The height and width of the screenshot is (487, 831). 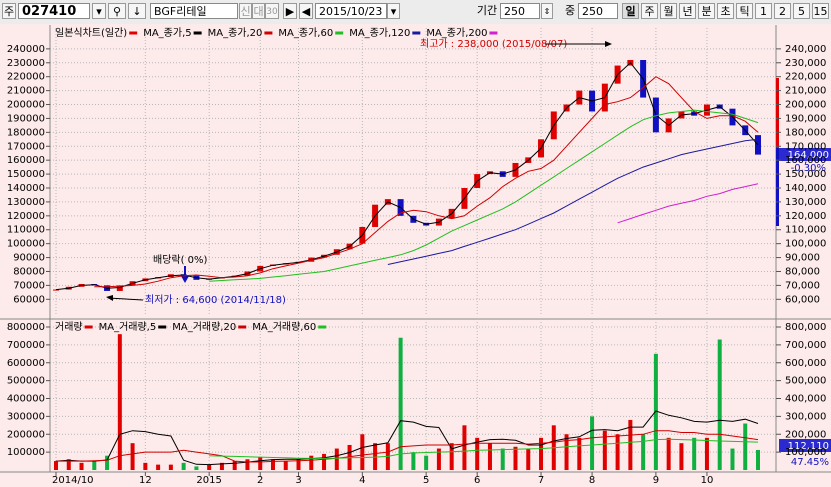 I want to click on range-indicator-down, so click(x=777, y=187).